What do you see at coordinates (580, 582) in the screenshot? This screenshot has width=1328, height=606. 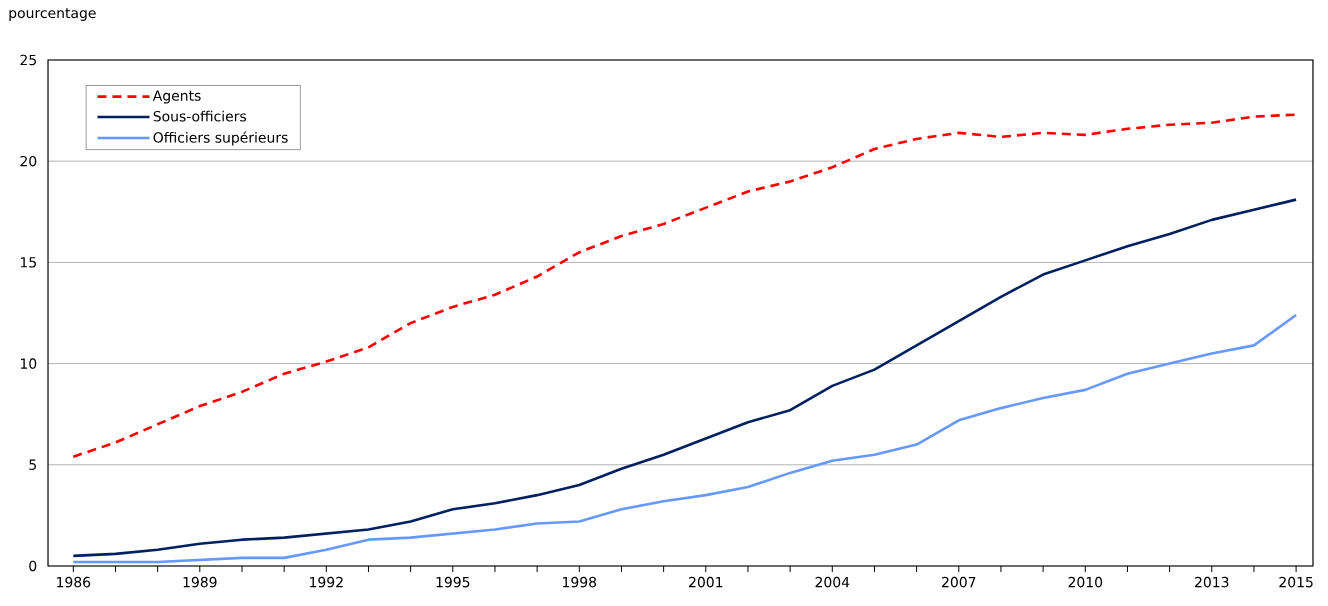 I see `x-tick-label: 1998` at bounding box center [580, 582].